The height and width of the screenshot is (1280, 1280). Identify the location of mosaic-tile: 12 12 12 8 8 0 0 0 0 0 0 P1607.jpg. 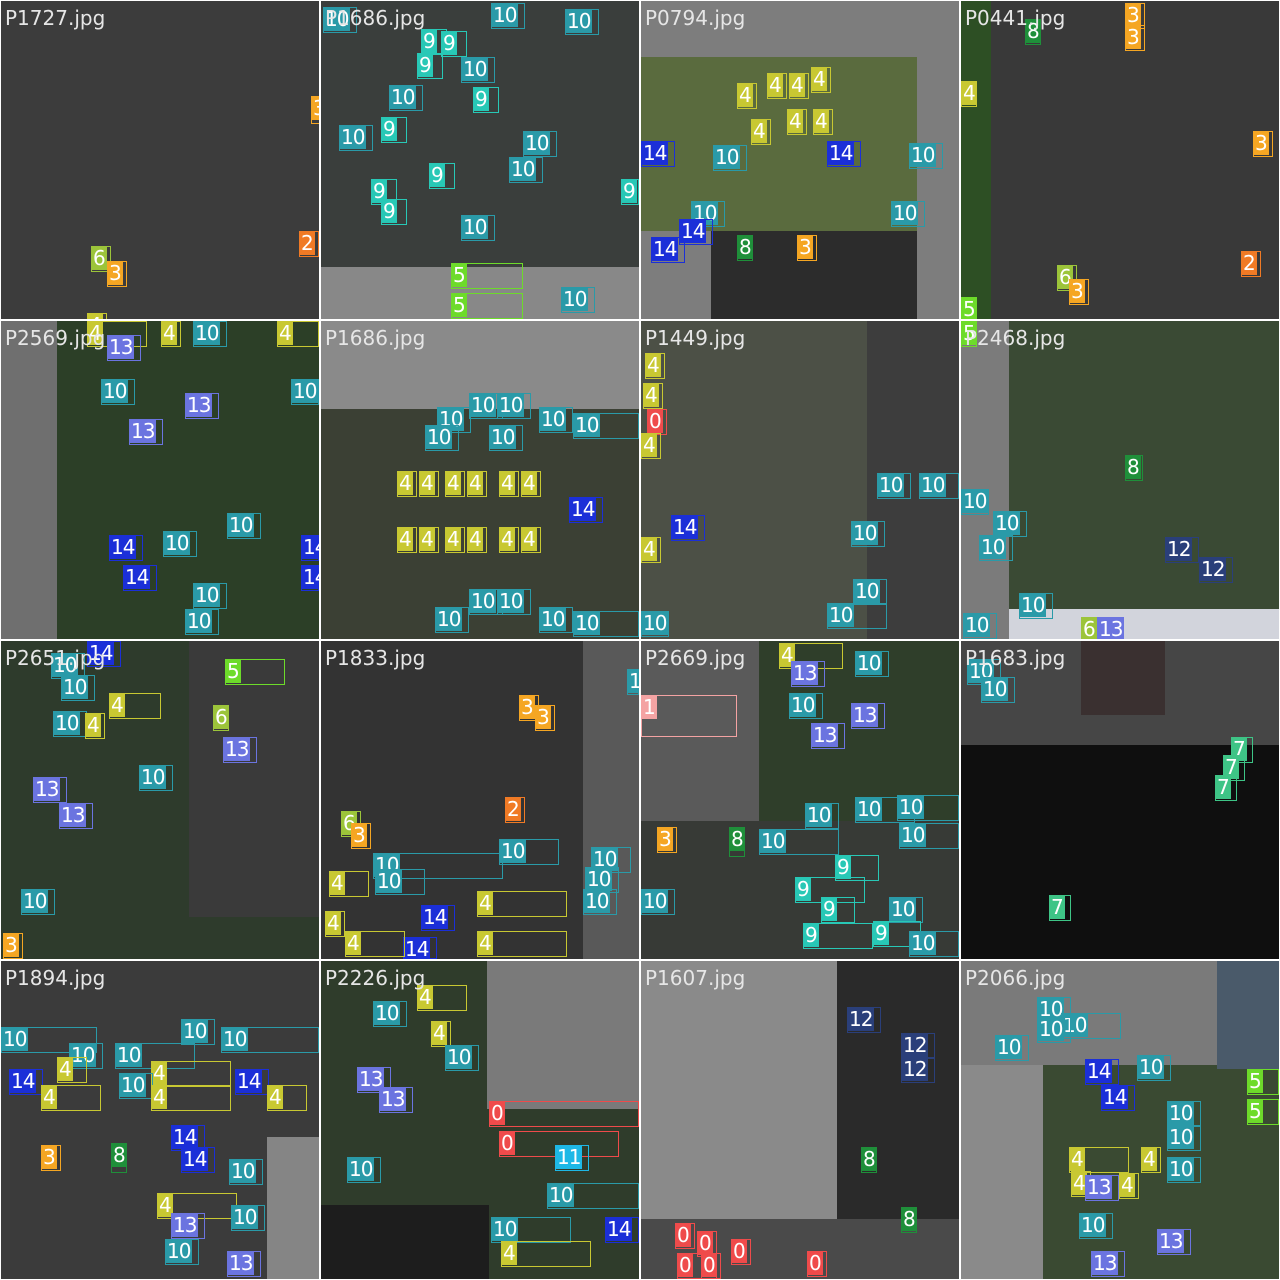
(800, 1120).